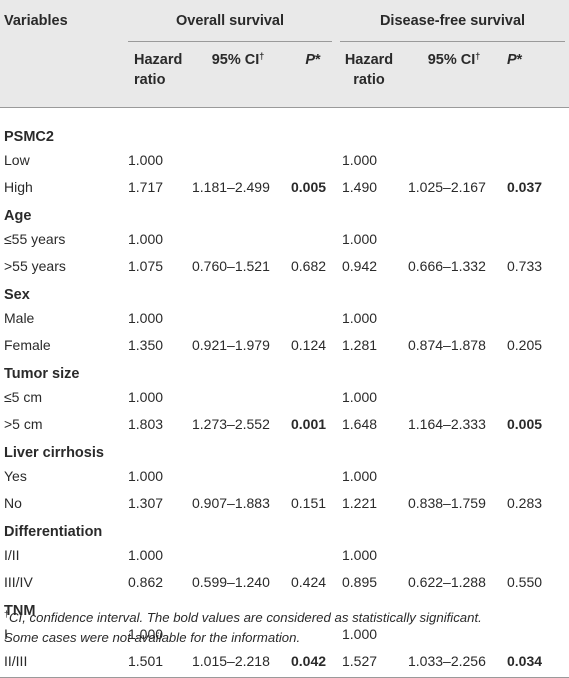 The image size is (569, 678). What do you see at coordinates (313, 75) in the screenshot?
I see `os-p-header: P*` at bounding box center [313, 75].